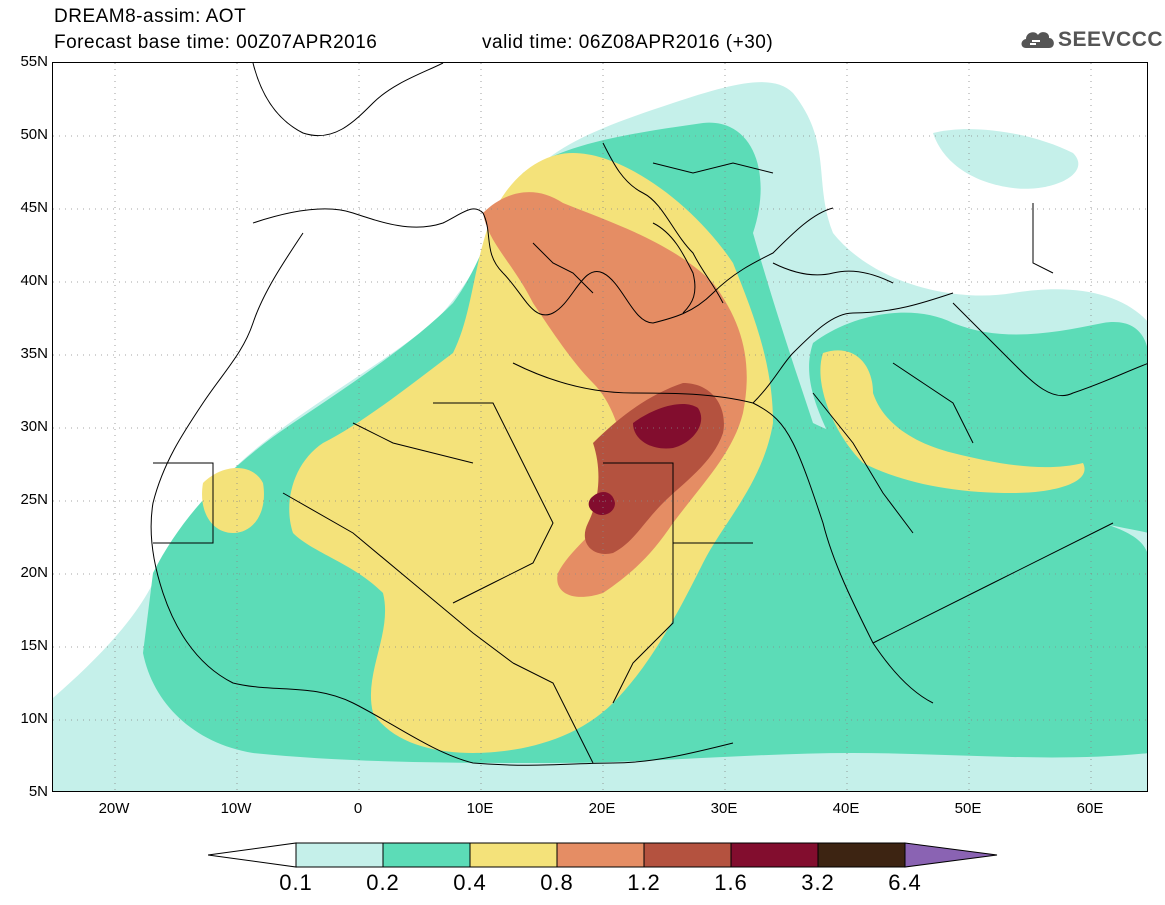  What do you see at coordinates (615, 394) in the screenshot?
I see `aot-band-0.8-1.2` at bounding box center [615, 394].